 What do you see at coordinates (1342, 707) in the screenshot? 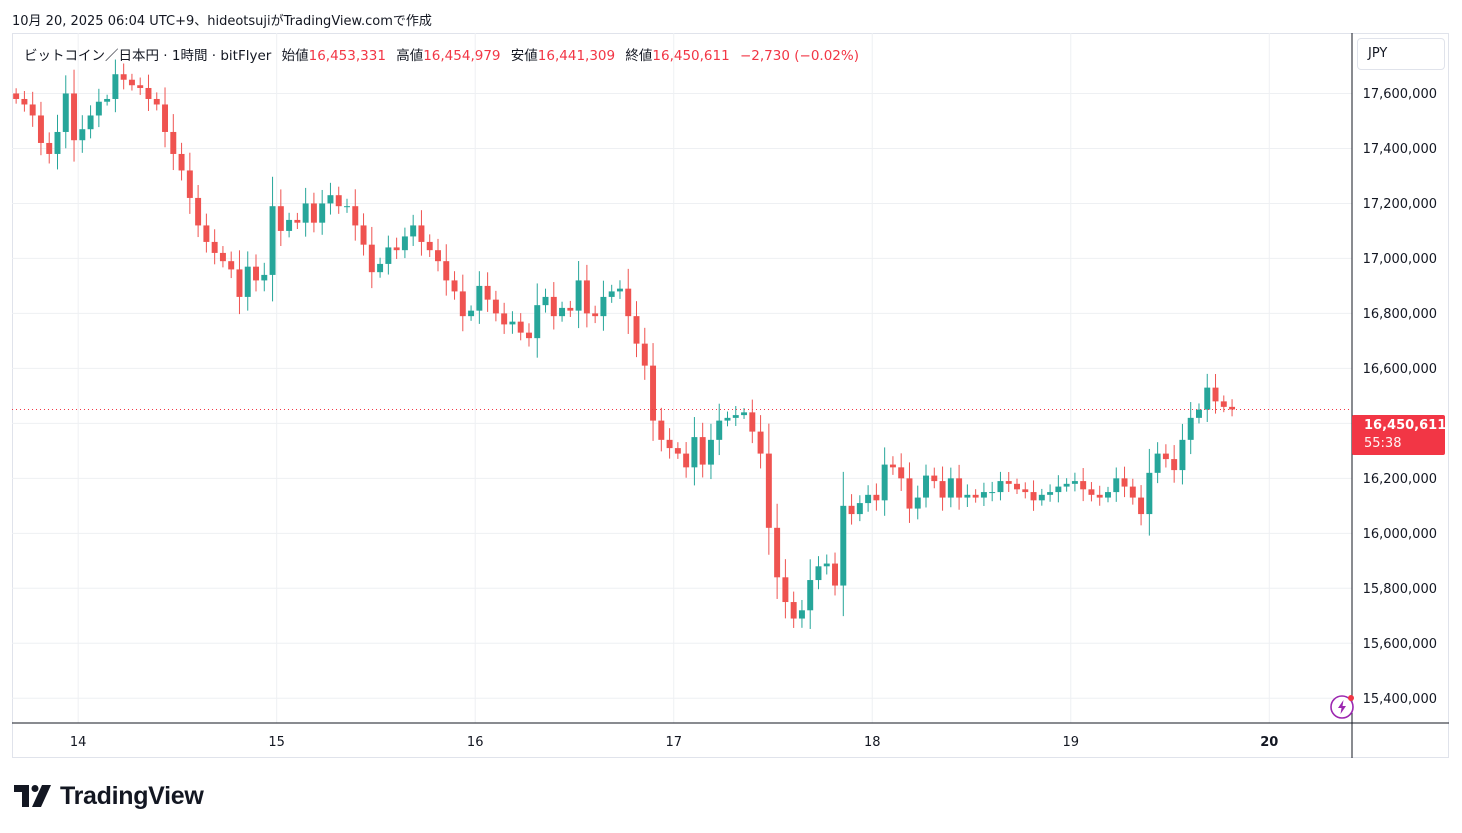
I see `lightning-icon` at bounding box center [1342, 707].